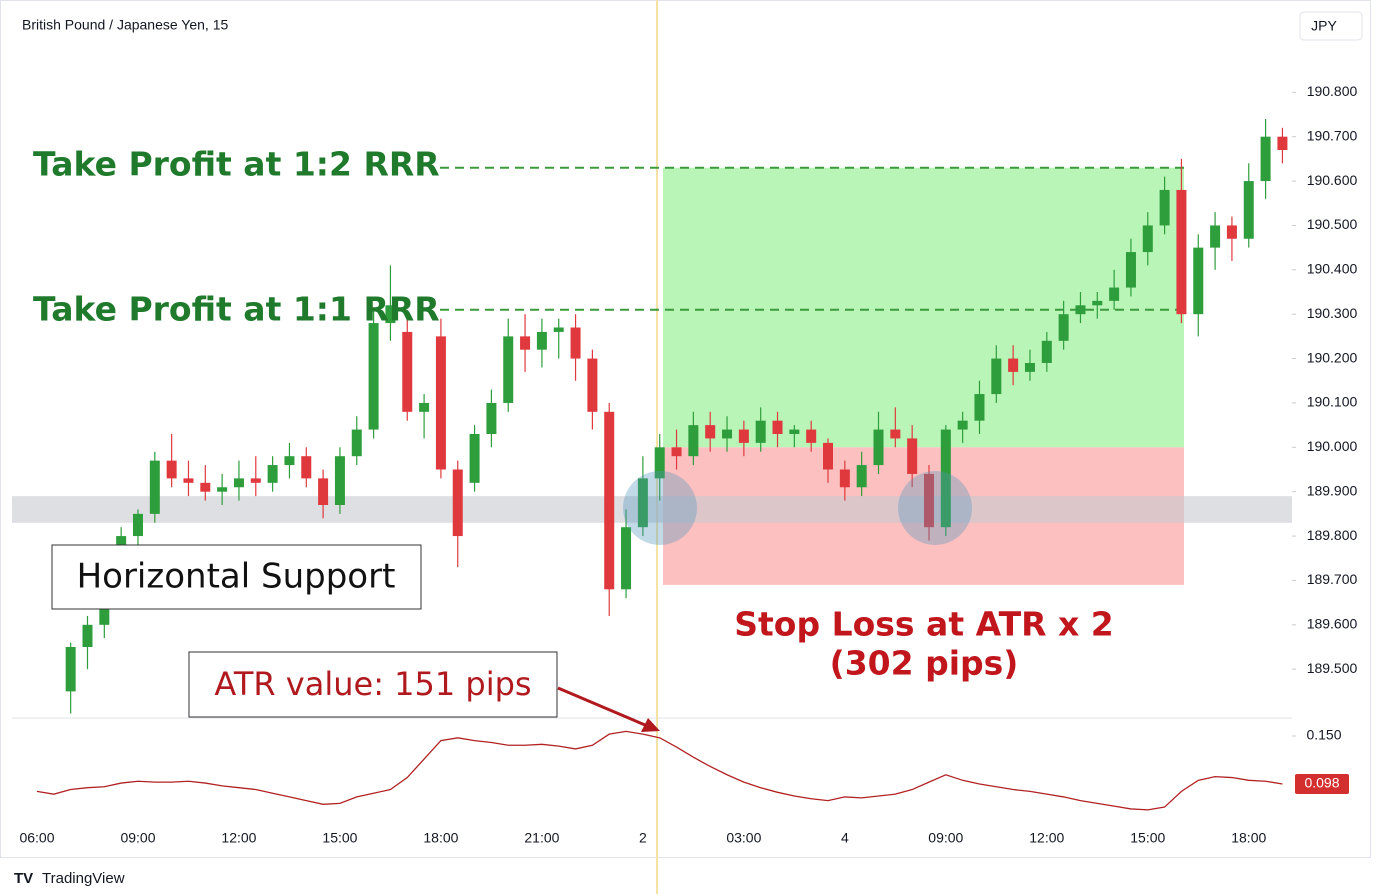 The width and height of the screenshot is (1382, 894). I want to click on logo: TV, so click(23, 878).